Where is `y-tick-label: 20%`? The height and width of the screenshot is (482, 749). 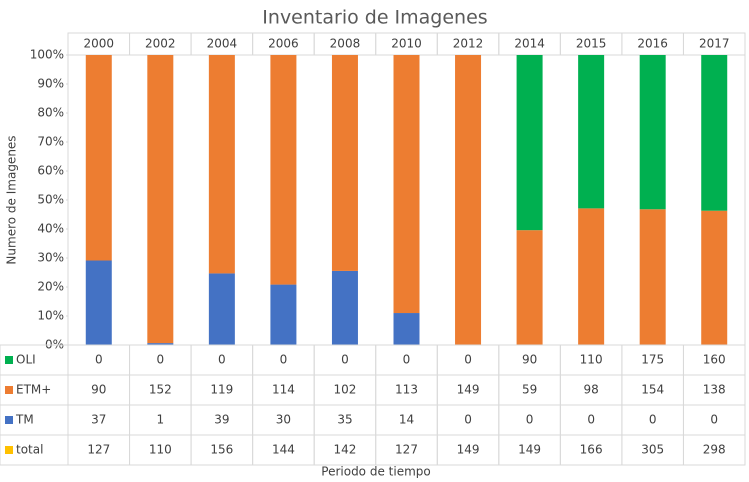
y-tick-label: 20% is located at coordinates (50, 287).